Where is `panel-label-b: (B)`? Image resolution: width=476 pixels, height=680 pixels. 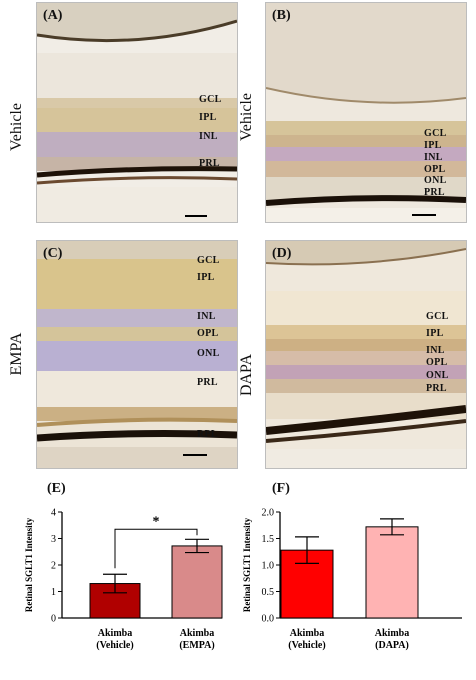 panel-label-b: (B) is located at coordinates (281, 15).